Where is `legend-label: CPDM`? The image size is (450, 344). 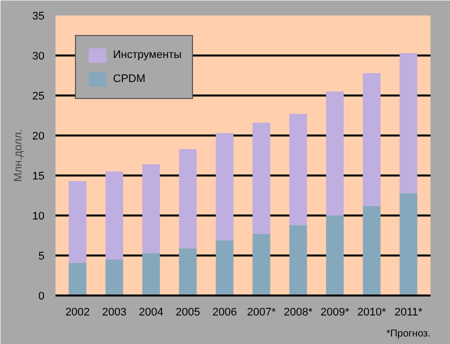
legend-label: CPDM is located at coordinates (129, 79).